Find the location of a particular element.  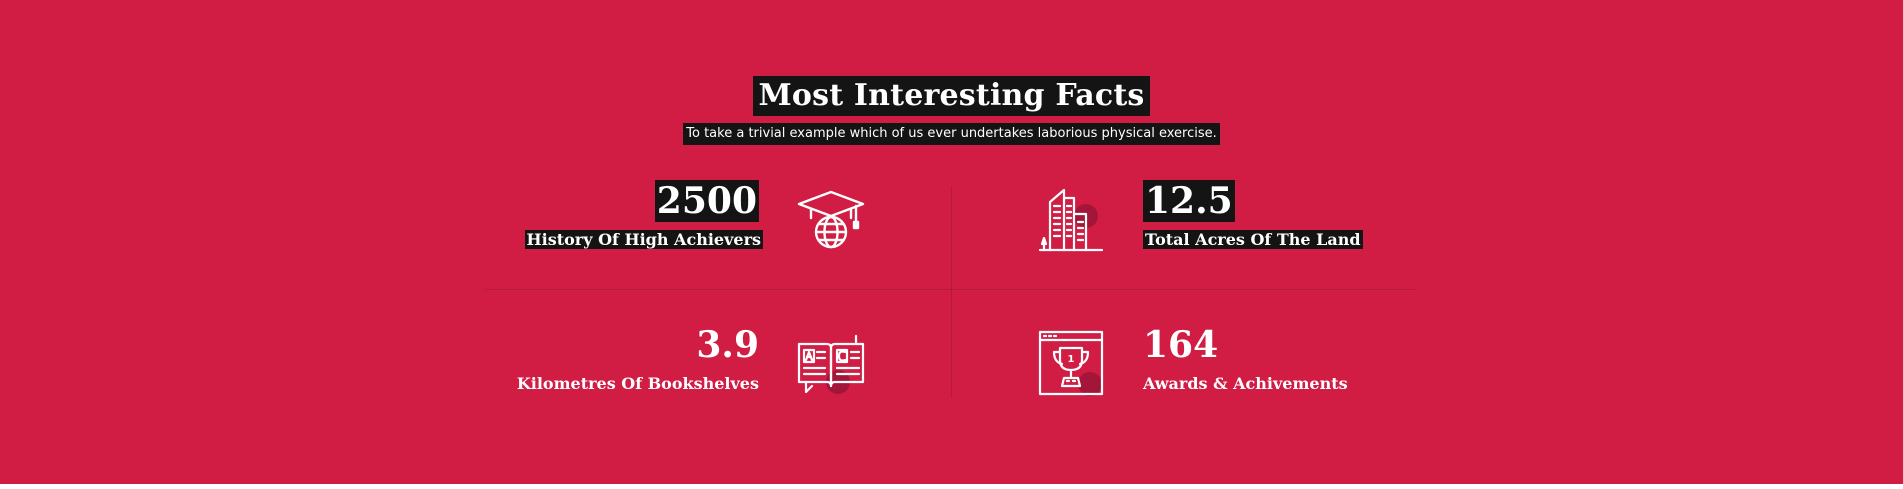

fact-value: 2500 is located at coordinates (706, 201).